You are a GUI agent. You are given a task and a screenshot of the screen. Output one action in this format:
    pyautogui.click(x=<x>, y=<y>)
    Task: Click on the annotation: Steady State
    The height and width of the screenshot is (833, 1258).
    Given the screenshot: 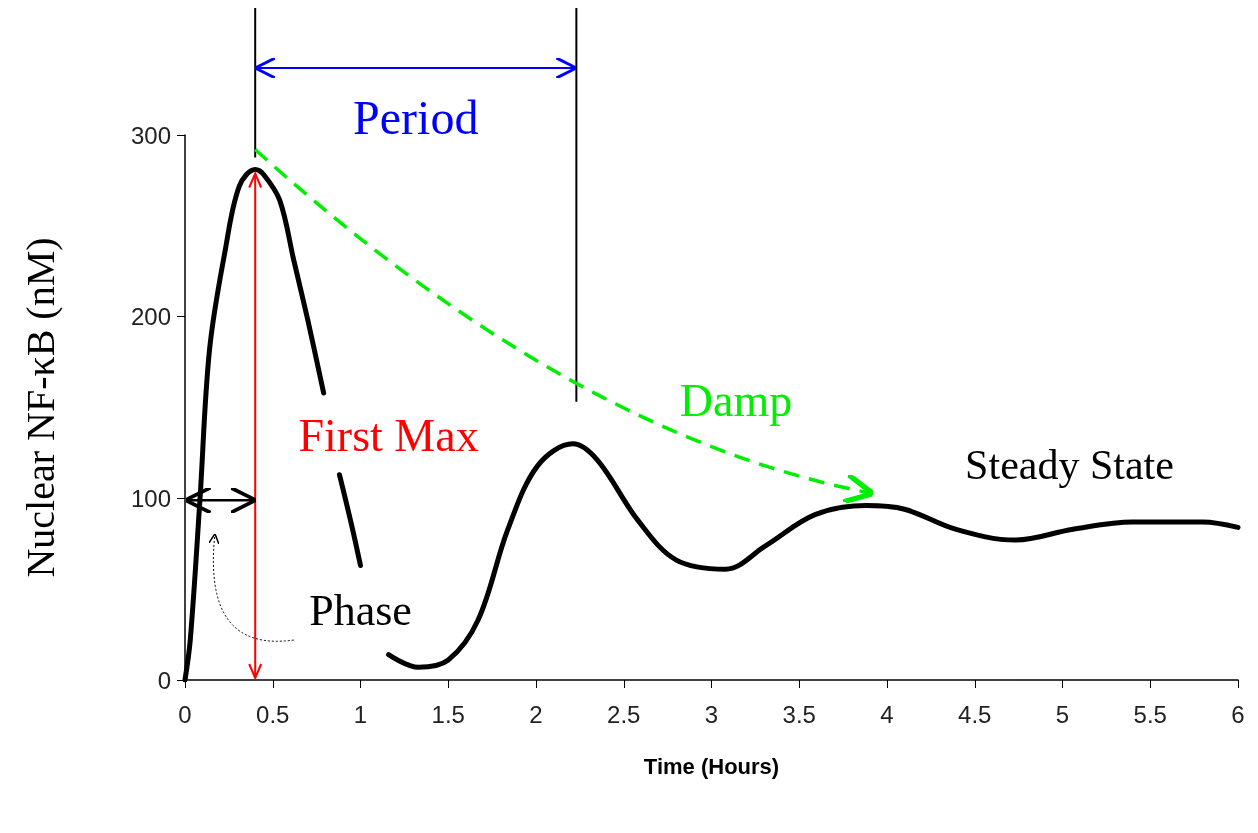 What is the action you would take?
    pyautogui.click(x=1069, y=464)
    